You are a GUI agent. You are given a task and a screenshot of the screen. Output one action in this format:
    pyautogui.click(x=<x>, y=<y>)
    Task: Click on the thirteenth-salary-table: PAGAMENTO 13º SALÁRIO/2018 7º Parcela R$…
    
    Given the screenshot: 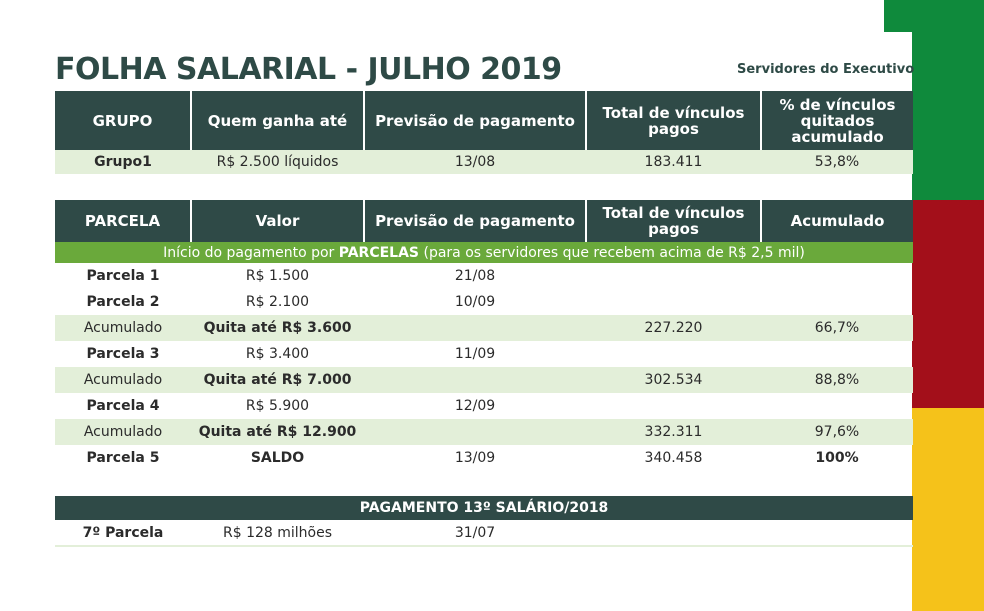 What is the action you would take?
    pyautogui.click(x=484, y=521)
    